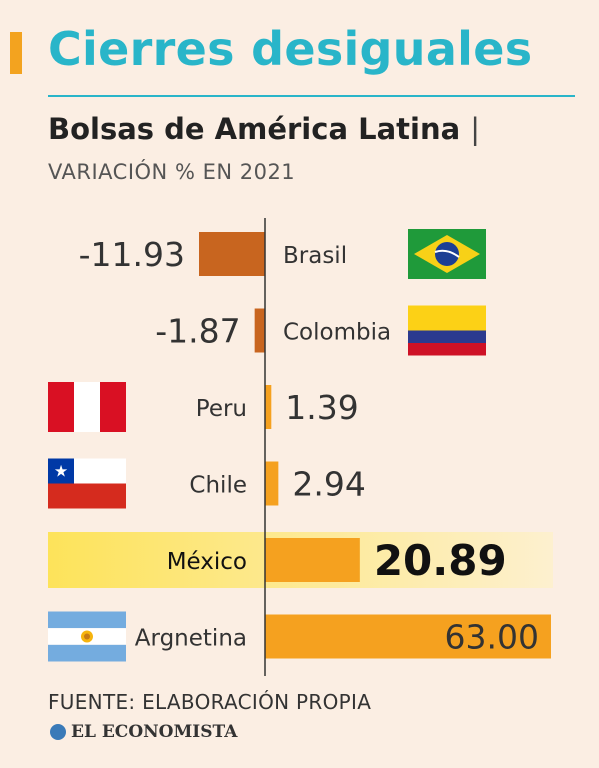  I want to click on bar-row-colombia: -1.87 Colombia, so click(320, 330).